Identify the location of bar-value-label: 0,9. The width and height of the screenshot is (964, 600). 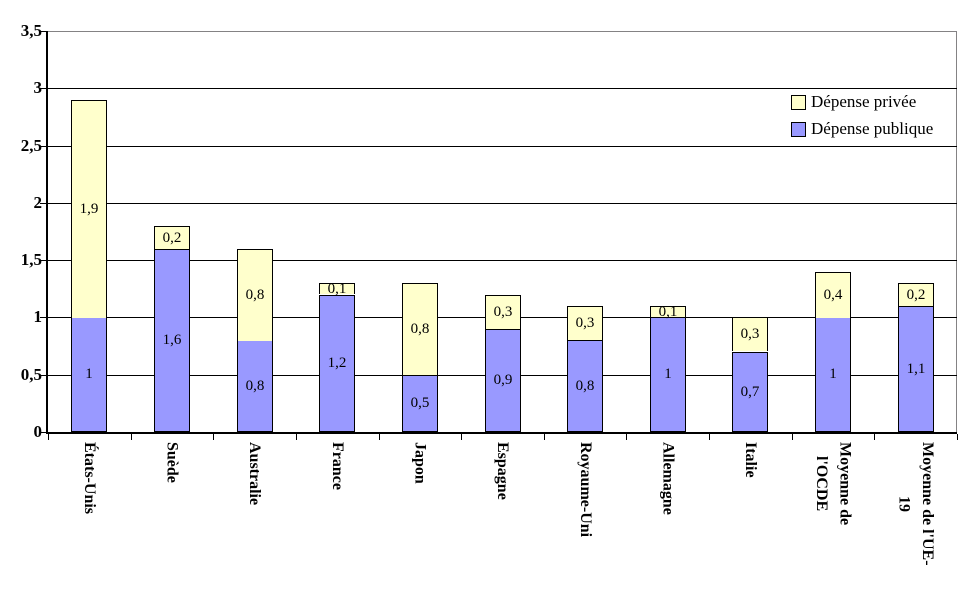
(503, 380).